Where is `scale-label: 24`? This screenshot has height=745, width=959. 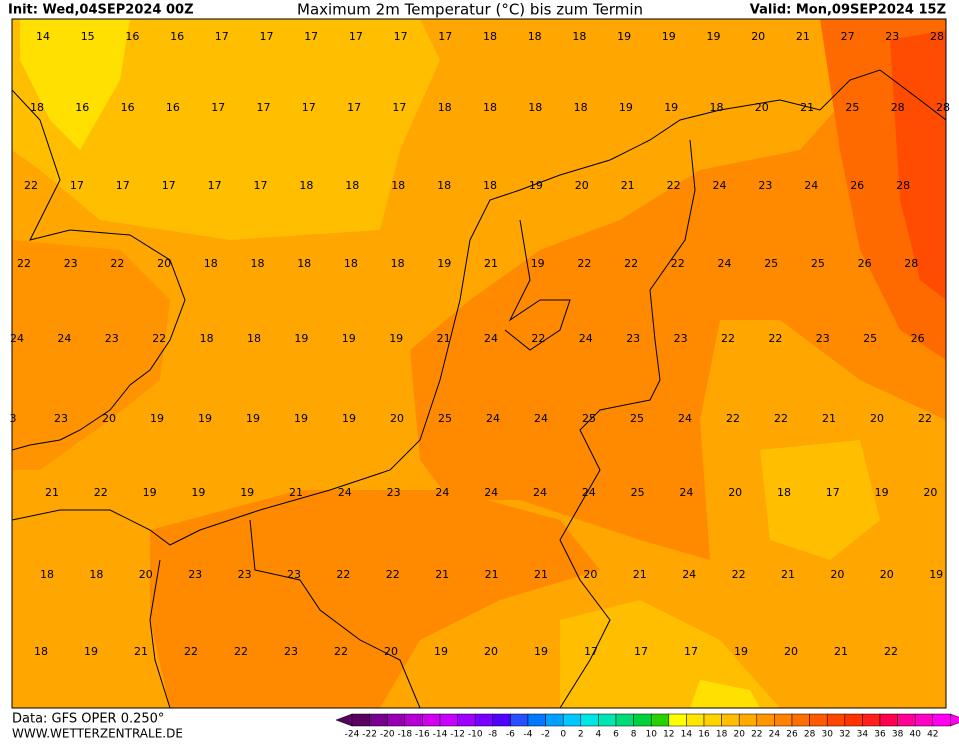
scale-label: 24 is located at coordinates (775, 735).